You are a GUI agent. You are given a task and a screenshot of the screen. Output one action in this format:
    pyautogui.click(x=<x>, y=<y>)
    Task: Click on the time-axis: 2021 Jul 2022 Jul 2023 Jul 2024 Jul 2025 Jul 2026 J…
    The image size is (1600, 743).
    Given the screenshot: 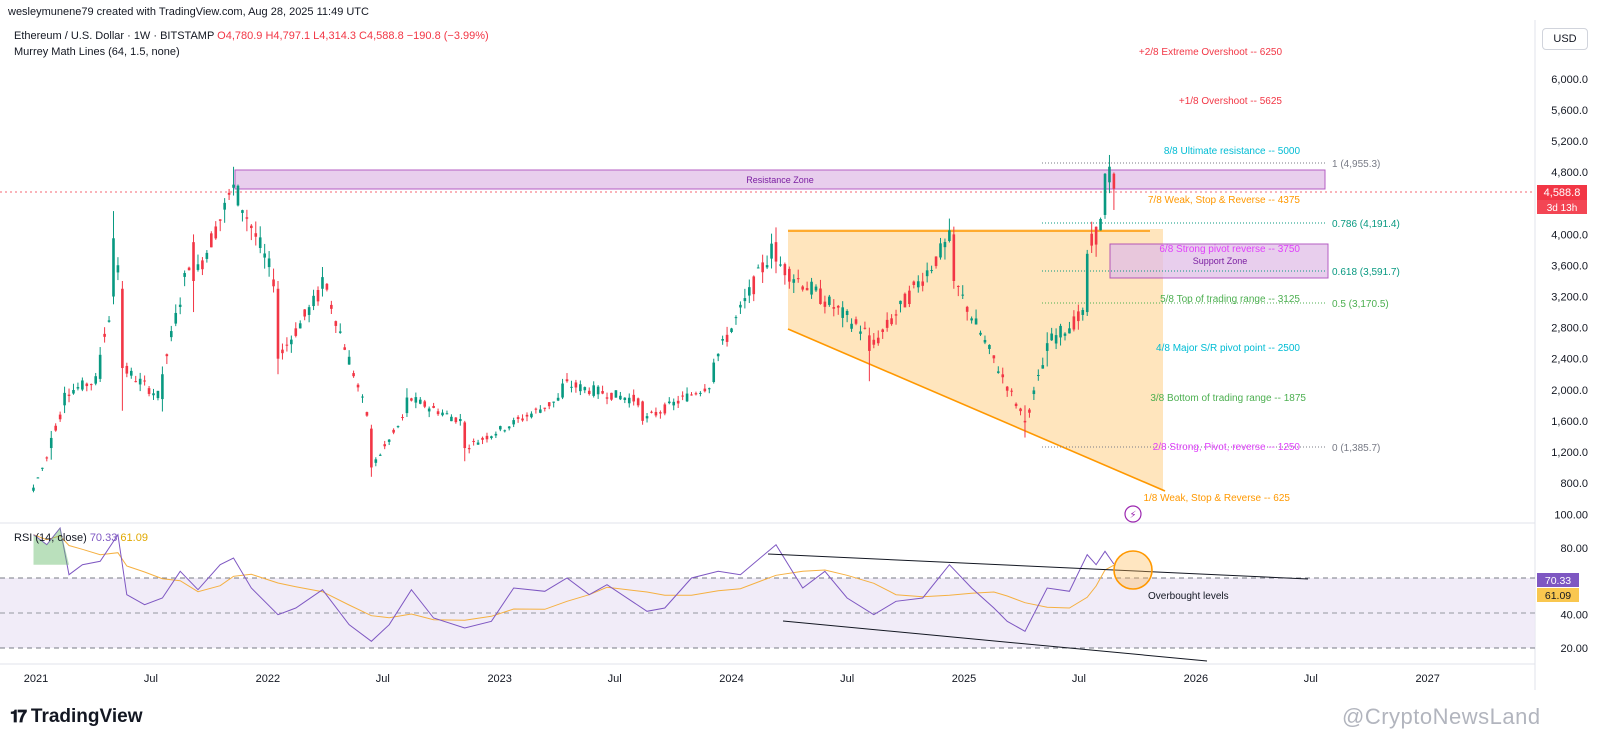 What is the action you would take?
    pyautogui.click(x=732, y=679)
    